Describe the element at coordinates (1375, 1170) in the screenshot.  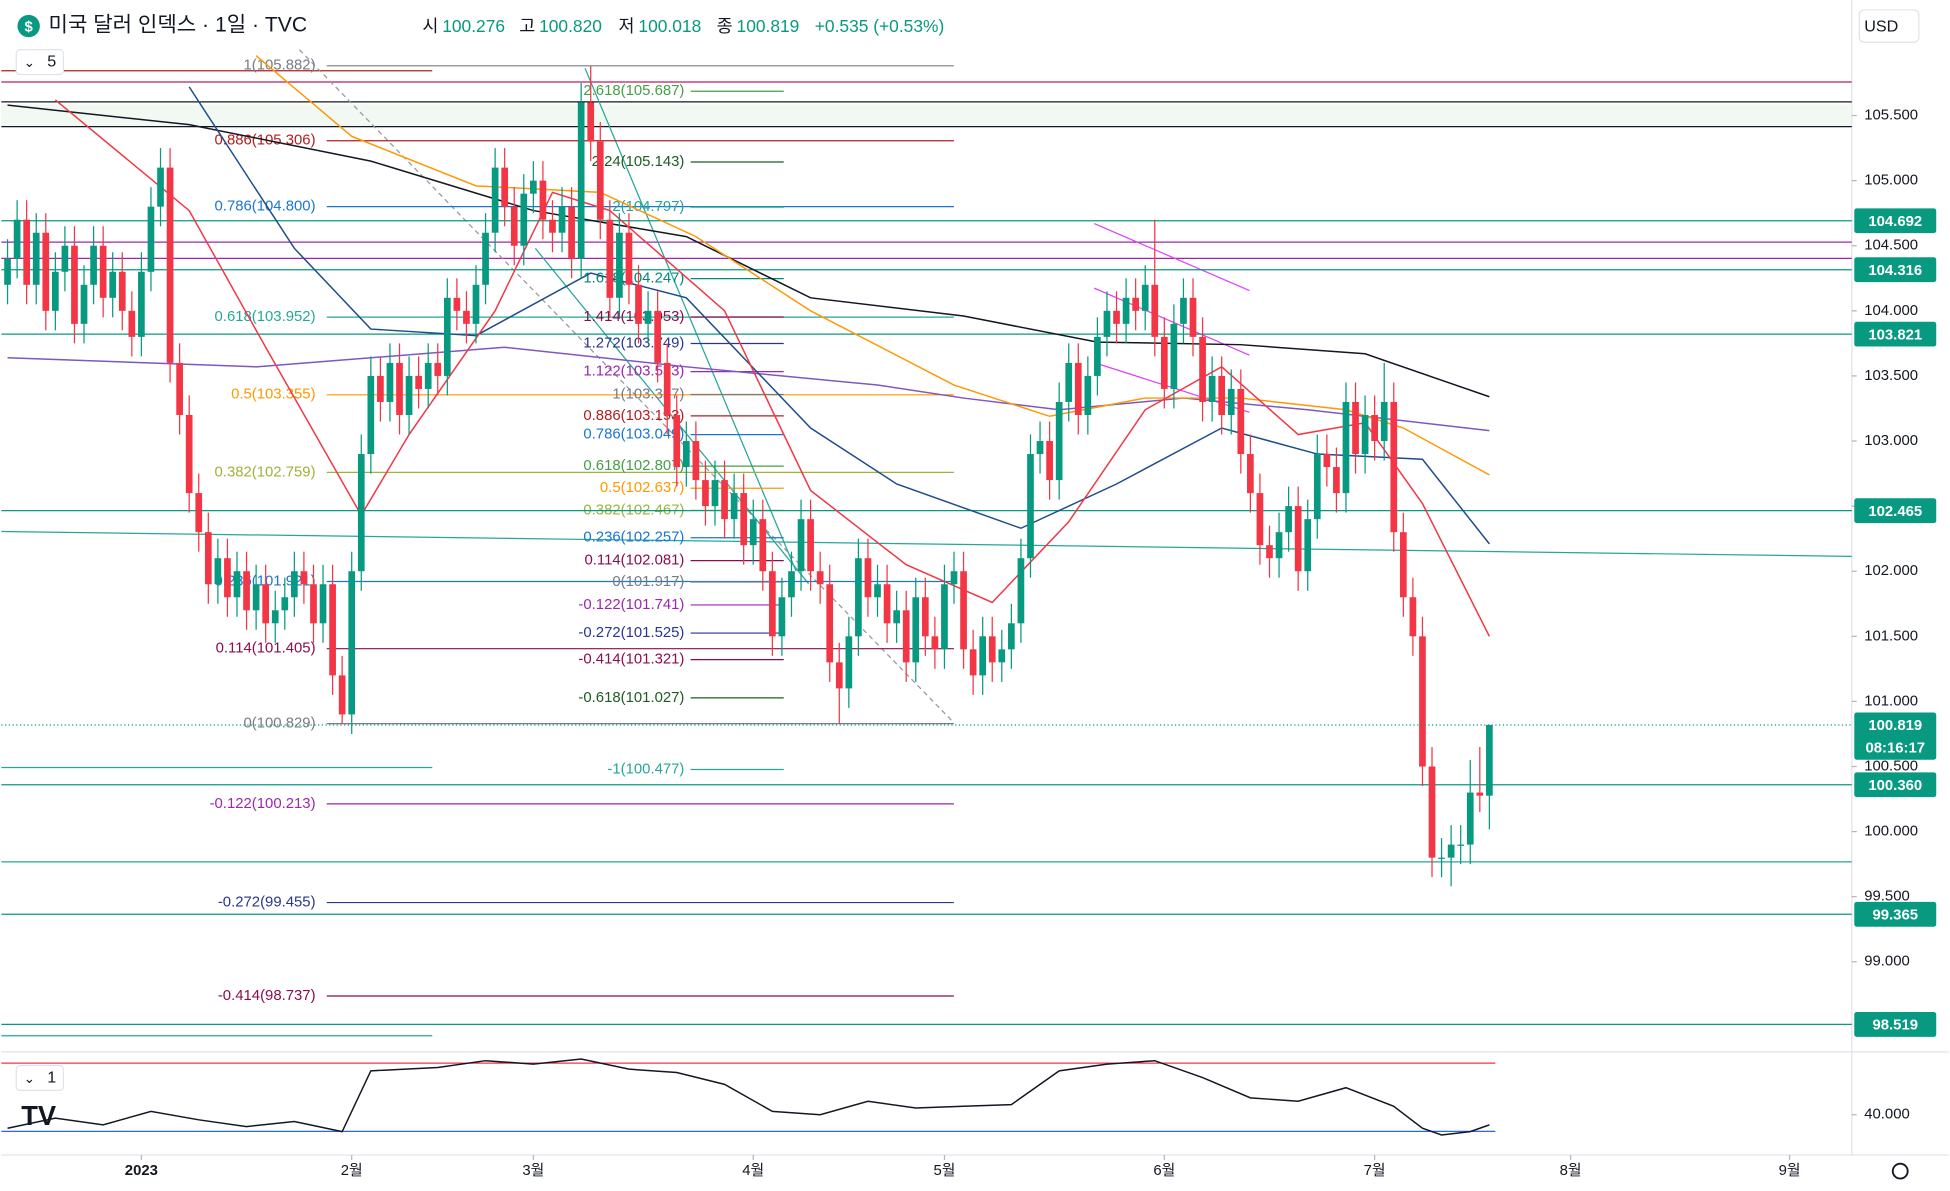
I see `x-tick-label: 7월` at that location.